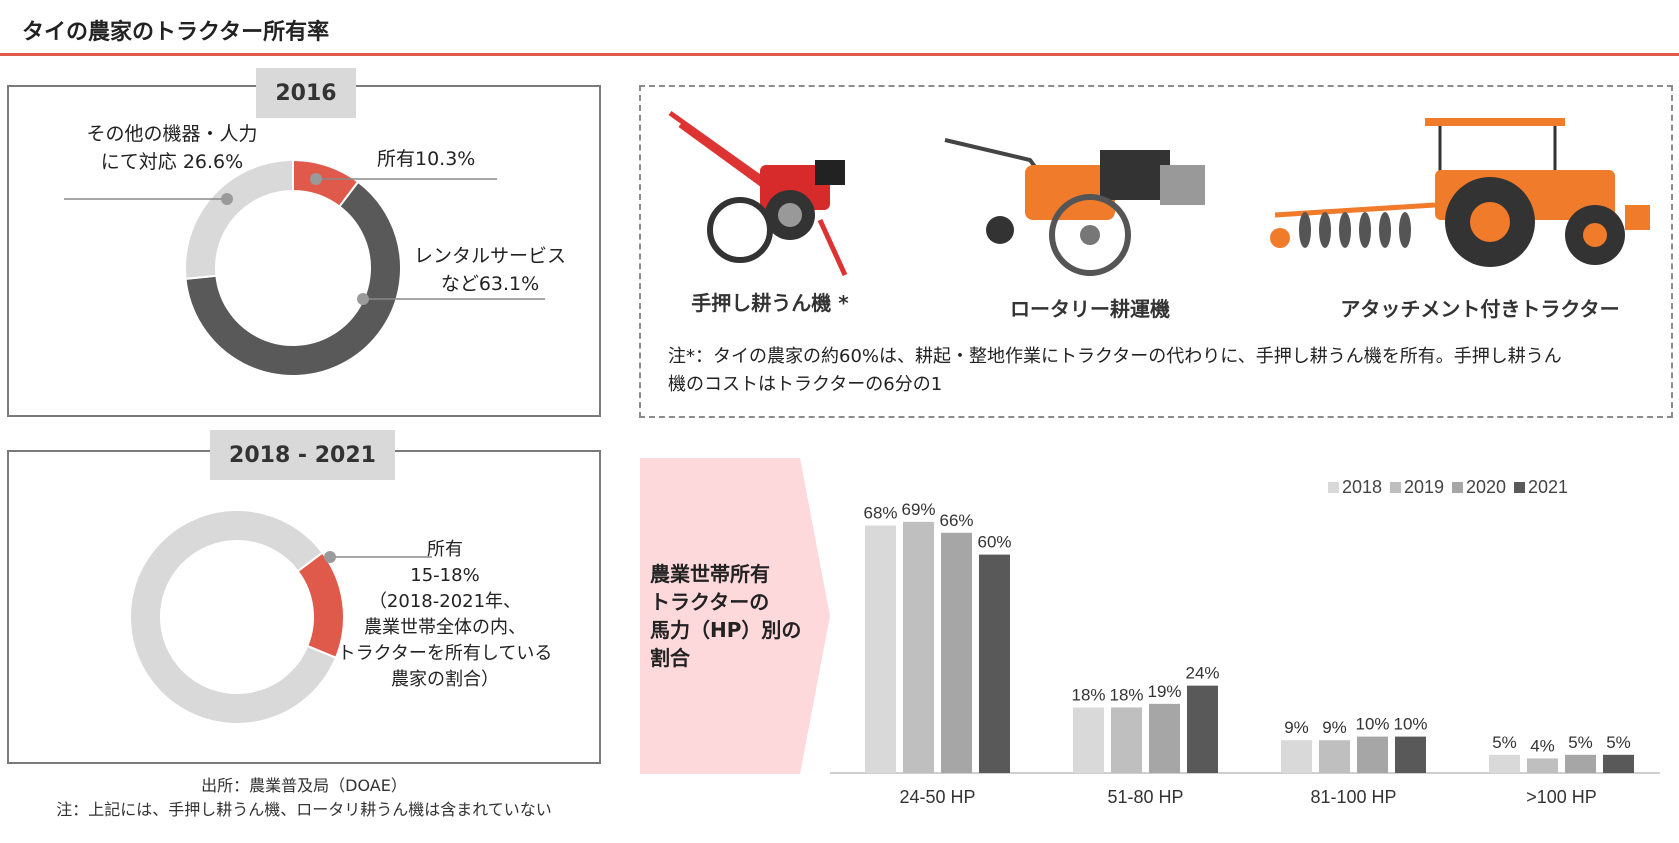 This screenshot has height=843, width=1679. I want to click on bar-label-2021-0: 60%, so click(994, 542).